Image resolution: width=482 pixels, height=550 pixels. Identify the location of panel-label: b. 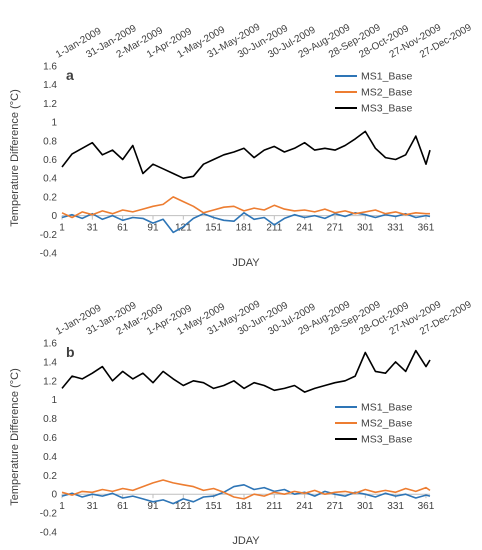
(70, 352).